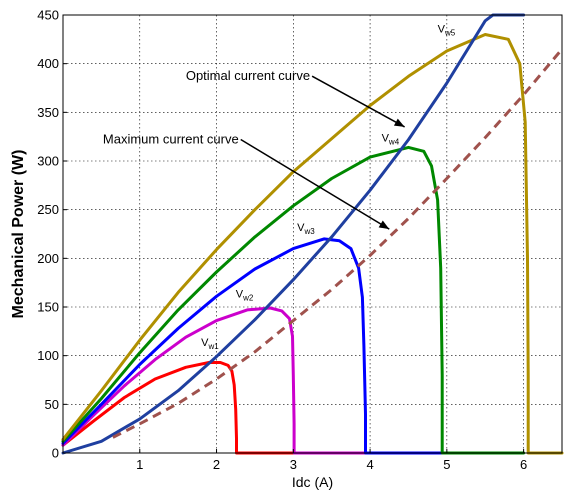 The width and height of the screenshot is (566, 497). What do you see at coordinates (48, 15) in the screenshot?
I see `y-tick-label: 450` at bounding box center [48, 15].